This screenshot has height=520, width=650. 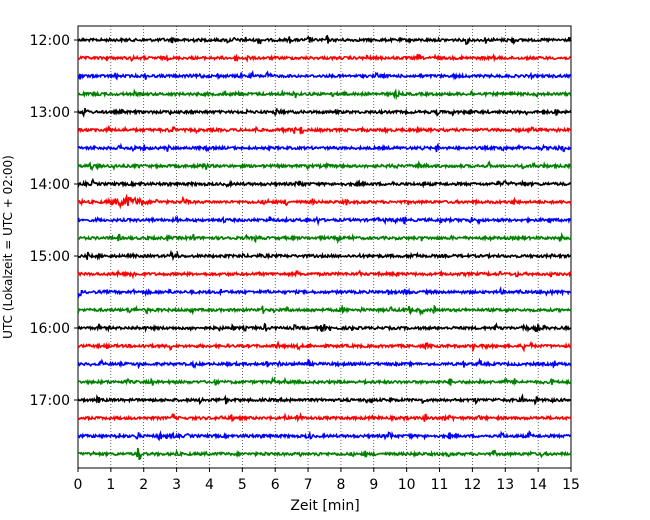 What do you see at coordinates (373, 485) in the screenshot?
I see `x-tick-label-9: 9` at bounding box center [373, 485].